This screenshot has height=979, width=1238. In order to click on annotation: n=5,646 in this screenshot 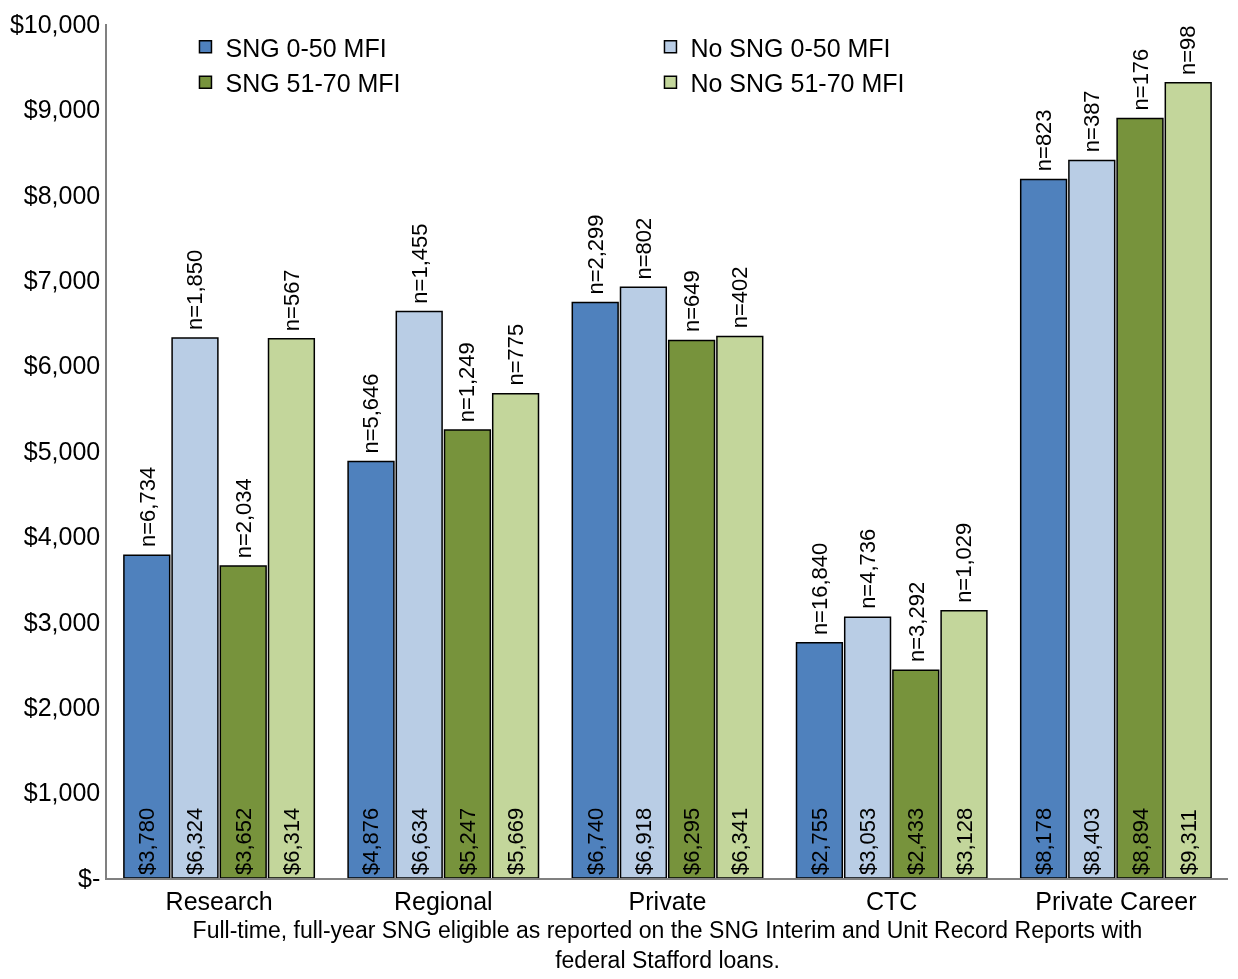, I will do `click(371, 413)`.